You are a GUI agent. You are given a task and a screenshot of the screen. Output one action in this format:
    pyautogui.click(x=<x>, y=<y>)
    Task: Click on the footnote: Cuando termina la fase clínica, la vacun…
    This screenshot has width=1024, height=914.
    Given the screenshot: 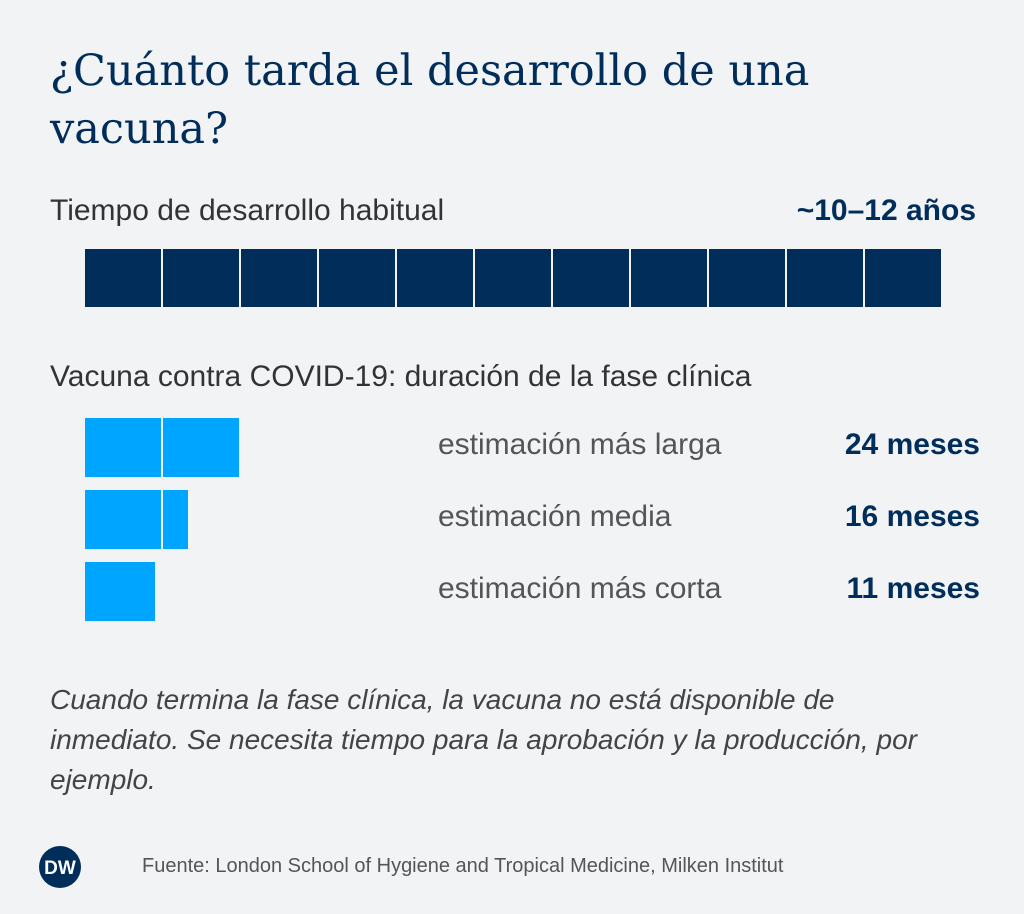 What is the action you would take?
    pyautogui.click(x=483, y=739)
    